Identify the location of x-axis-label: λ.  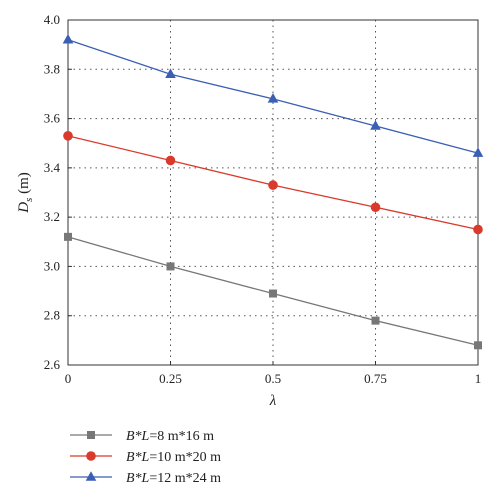
(273, 401).